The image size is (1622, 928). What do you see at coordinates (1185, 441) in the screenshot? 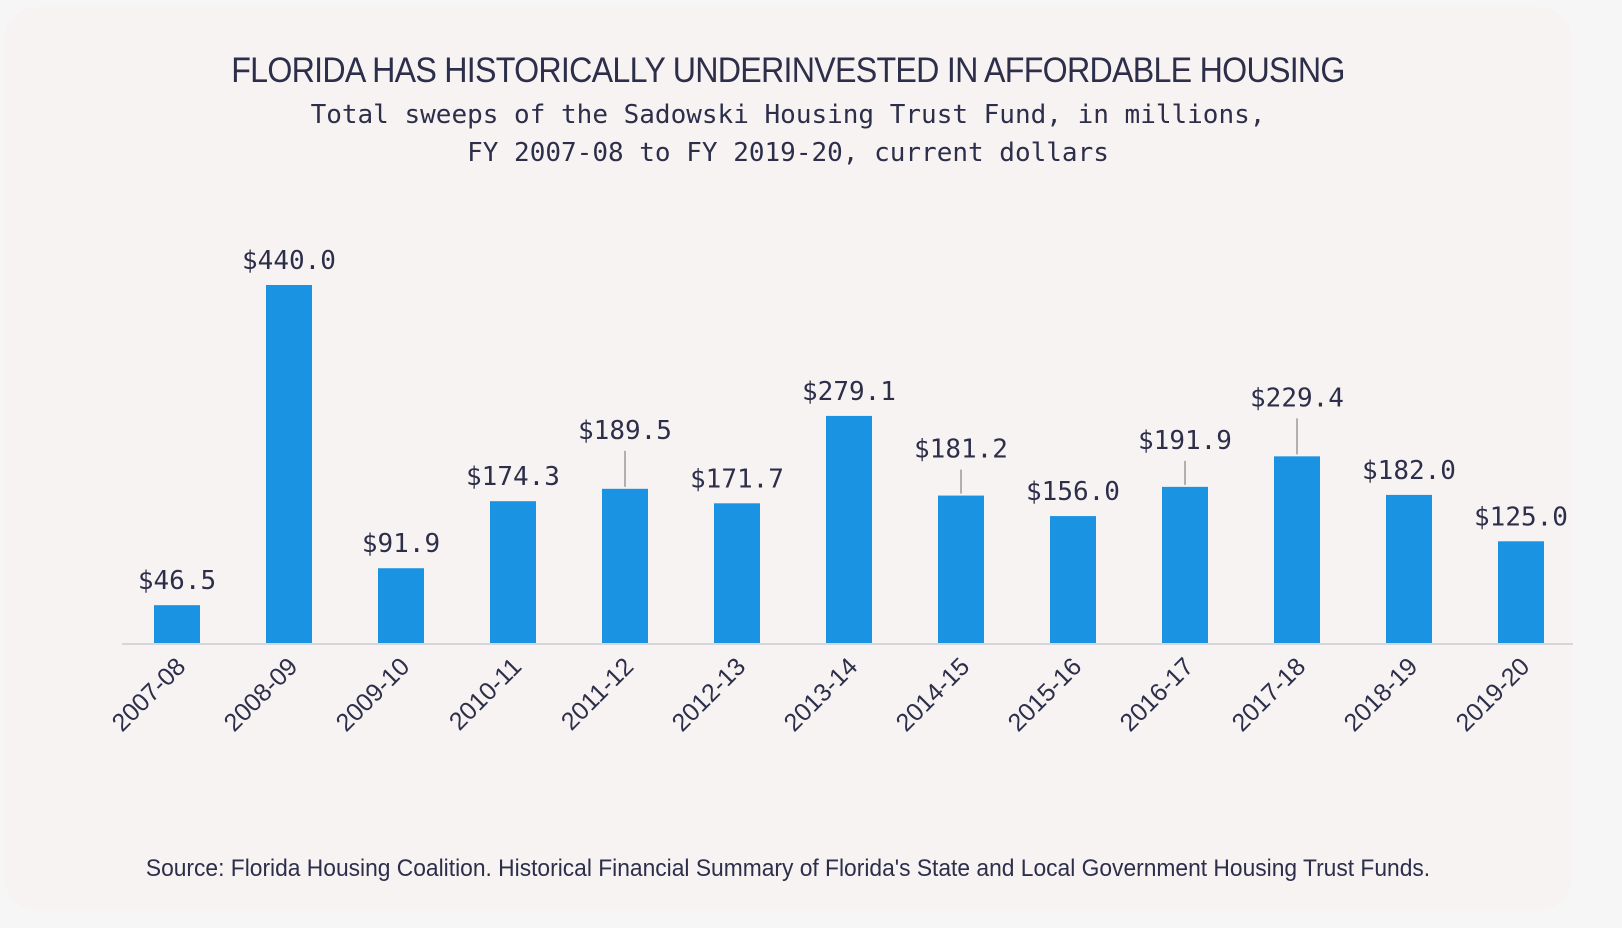
I see `data-label-2016-17: $191.9` at bounding box center [1185, 441].